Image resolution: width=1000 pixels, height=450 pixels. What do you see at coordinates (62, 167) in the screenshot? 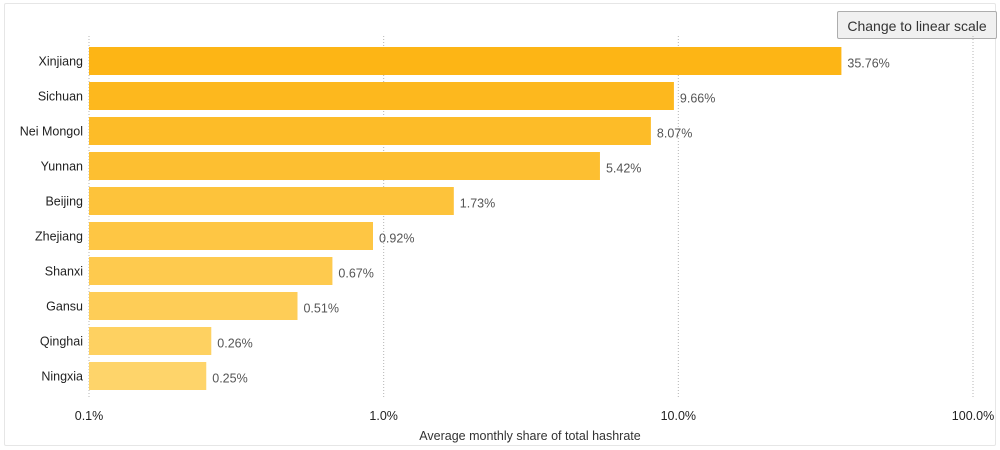
I see `category-label: Yunnan` at bounding box center [62, 167].